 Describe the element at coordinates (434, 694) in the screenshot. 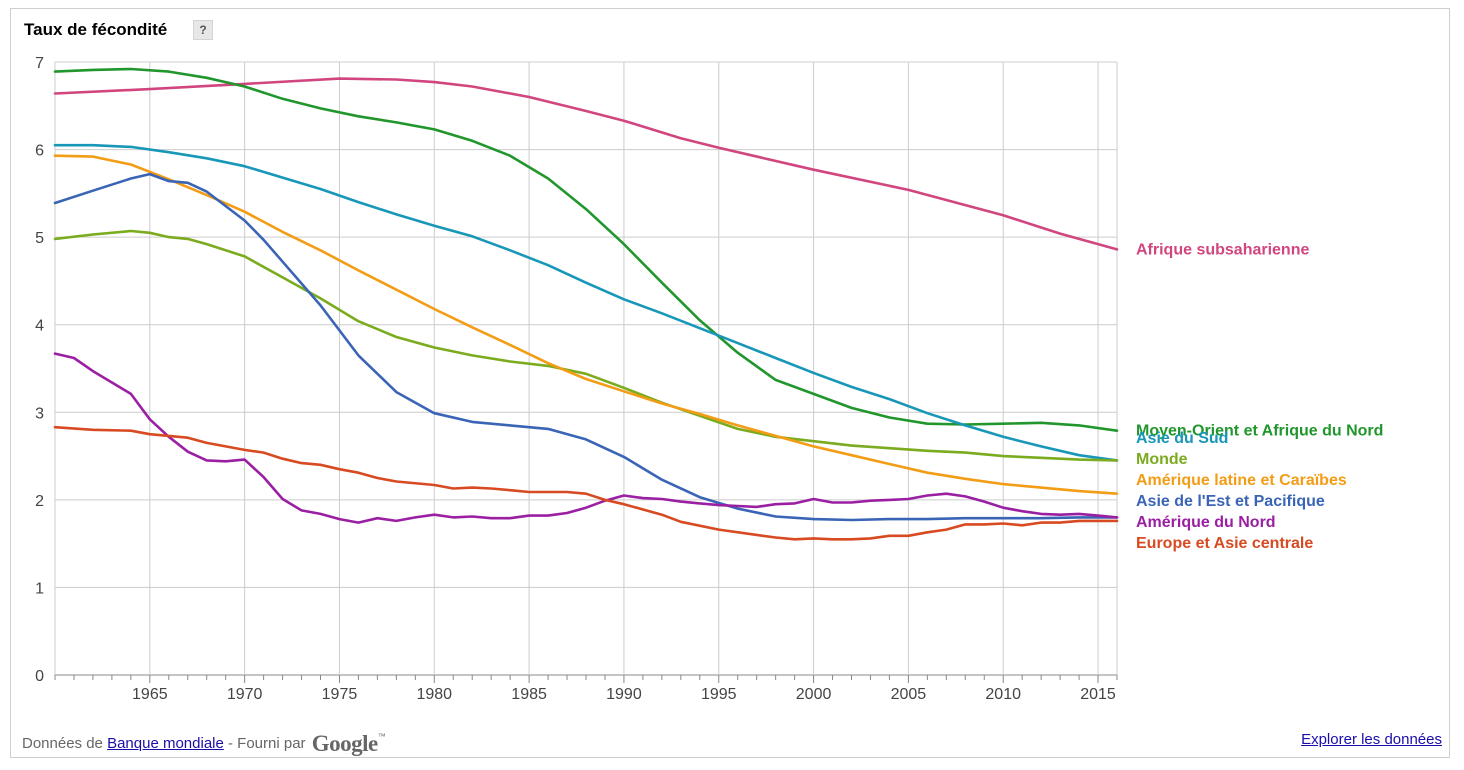

I see `x-tick-label: 1980` at that location.